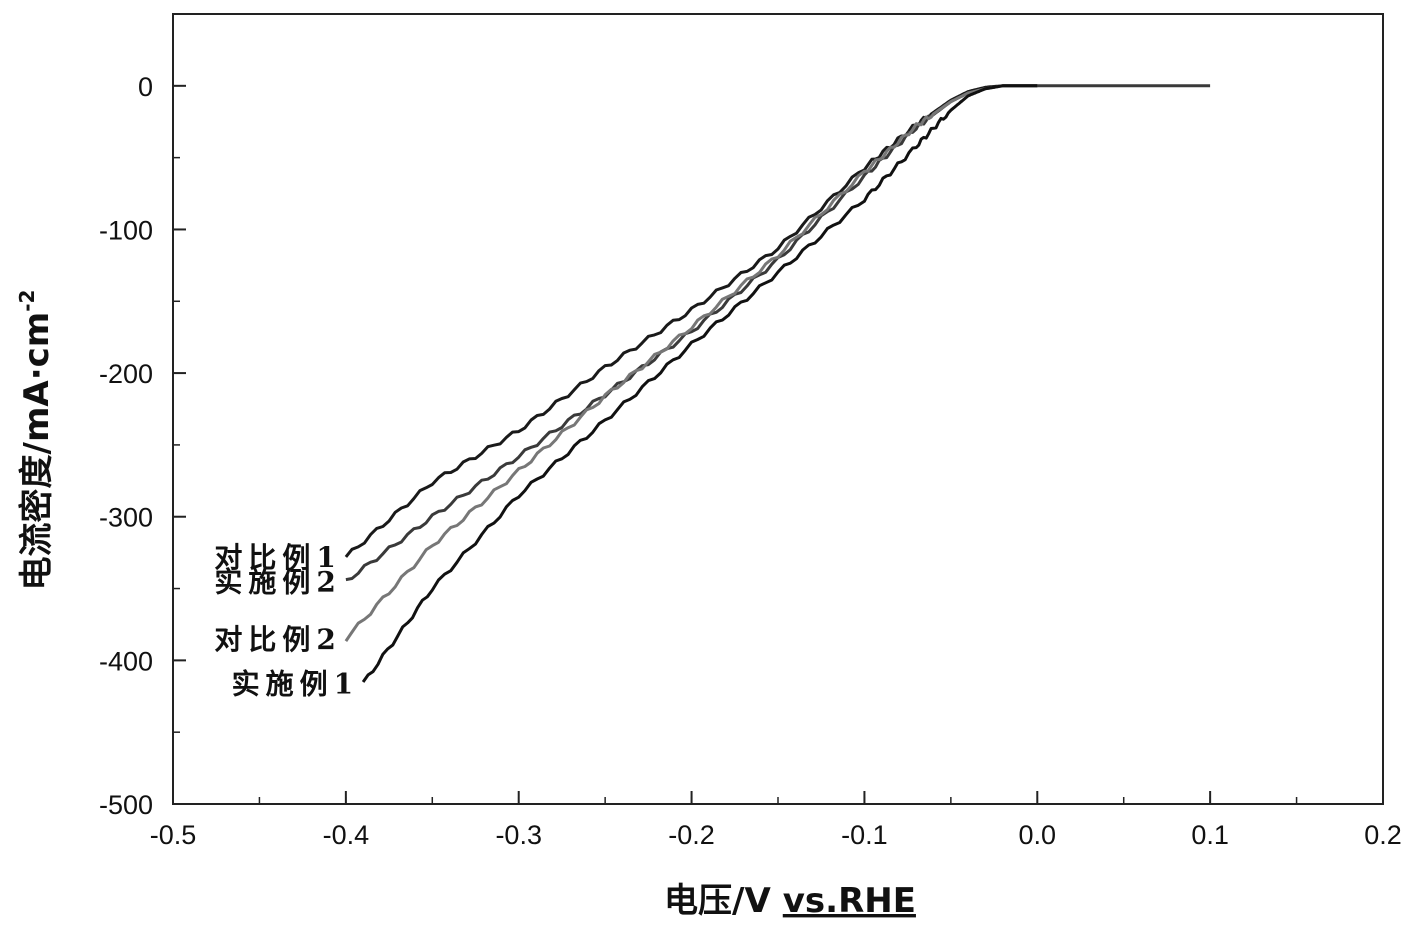  I want to click on series-label: 实施例2, so click(277, 581).